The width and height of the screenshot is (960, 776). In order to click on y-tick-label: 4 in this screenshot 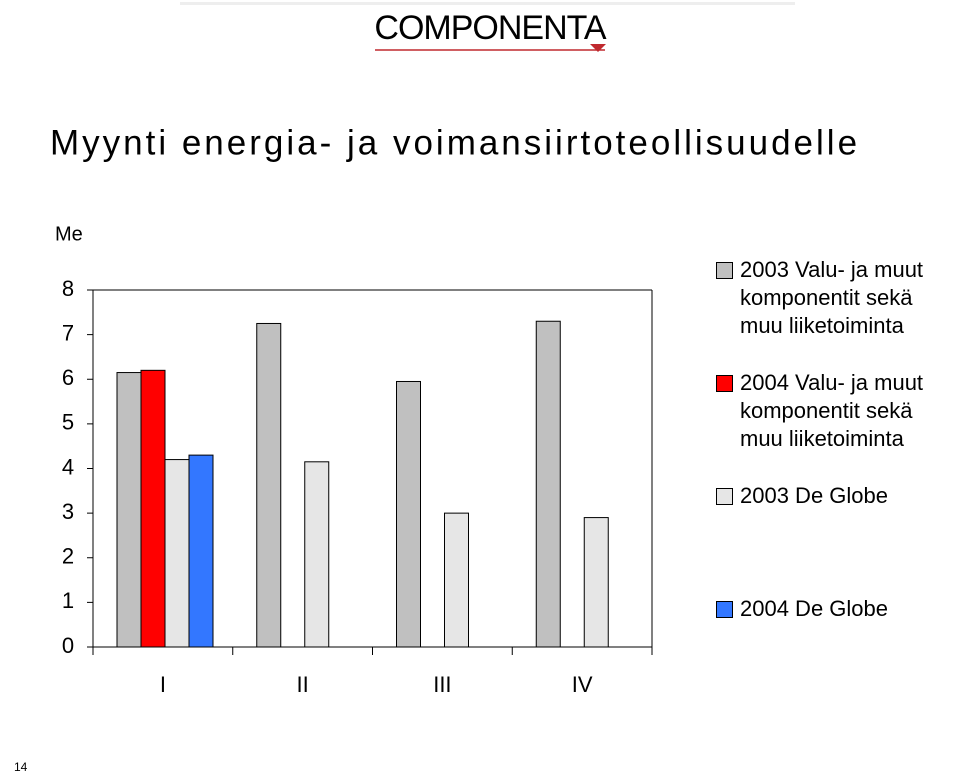, I will do `click(68, 466)`.